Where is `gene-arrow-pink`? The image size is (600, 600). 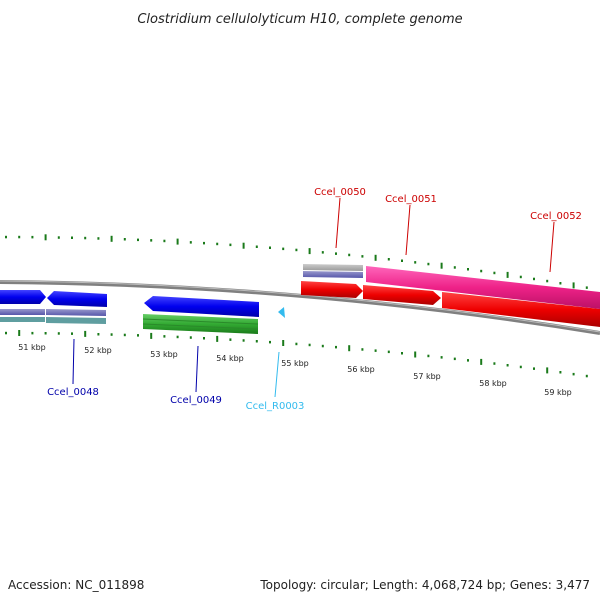 gene-arrow-pink is located at coordinates (483, 287).